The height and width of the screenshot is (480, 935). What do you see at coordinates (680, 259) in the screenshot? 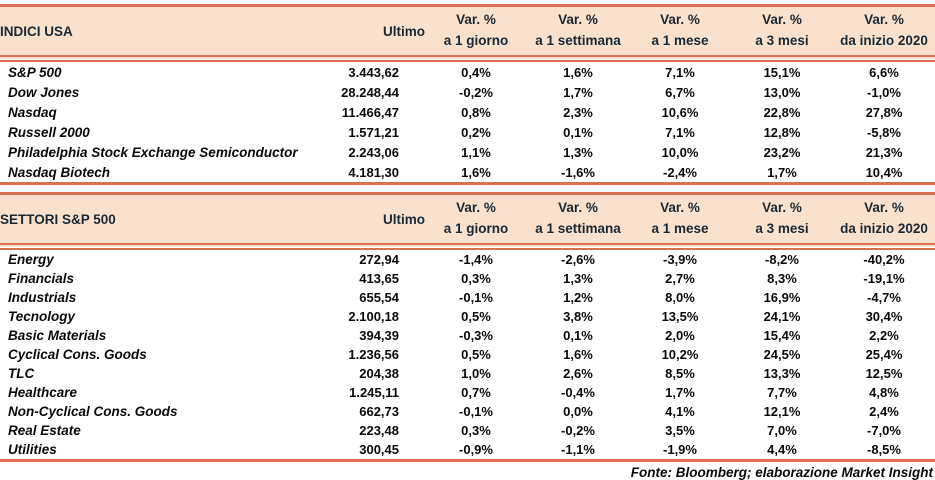
I see `var-1m: -3,9%` at bounding box center [680, 259].